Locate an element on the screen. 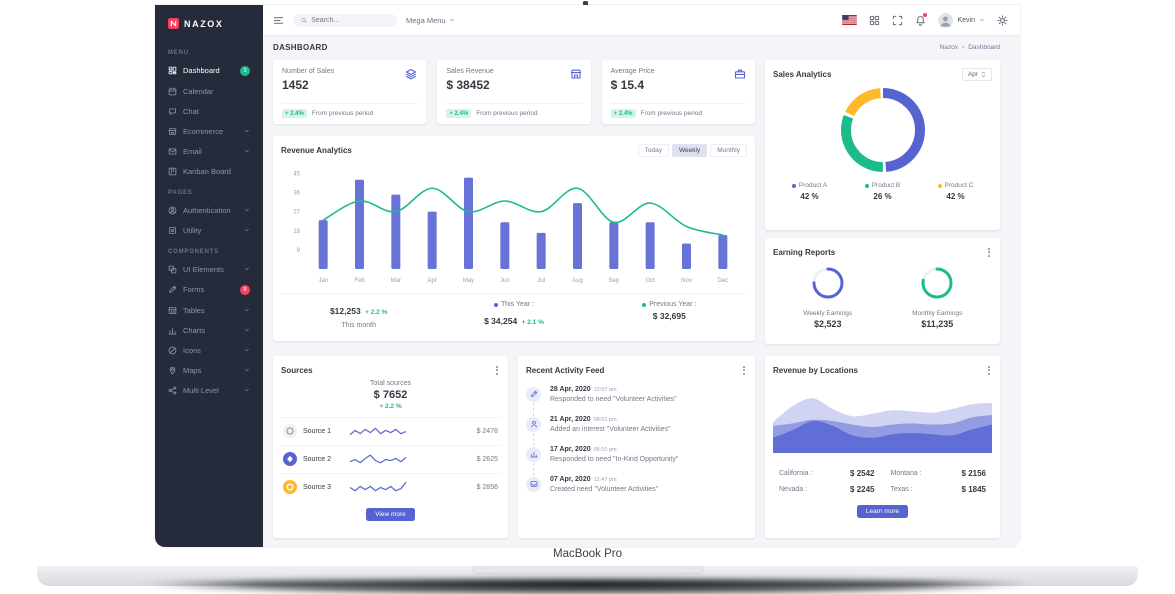 This screenshot has height=594, width=1175. dashboard-icon is located at coordinates (172, 70).